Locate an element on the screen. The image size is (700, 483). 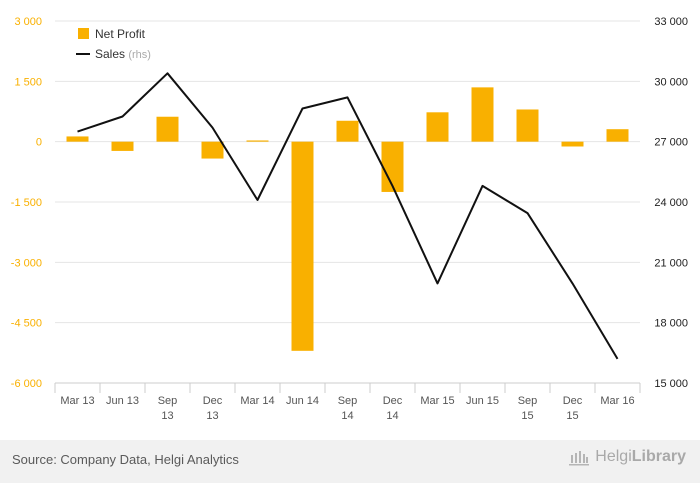
y-left-tick-label: -6 000 is located at coordinates (26, 384).